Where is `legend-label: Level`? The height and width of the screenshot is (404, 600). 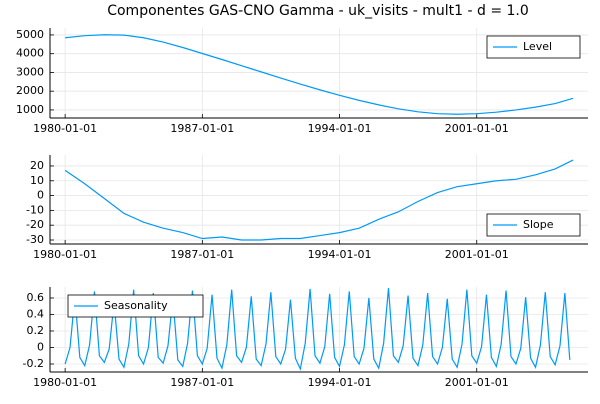 legend-label: Level is located at coordinates (537, 46).